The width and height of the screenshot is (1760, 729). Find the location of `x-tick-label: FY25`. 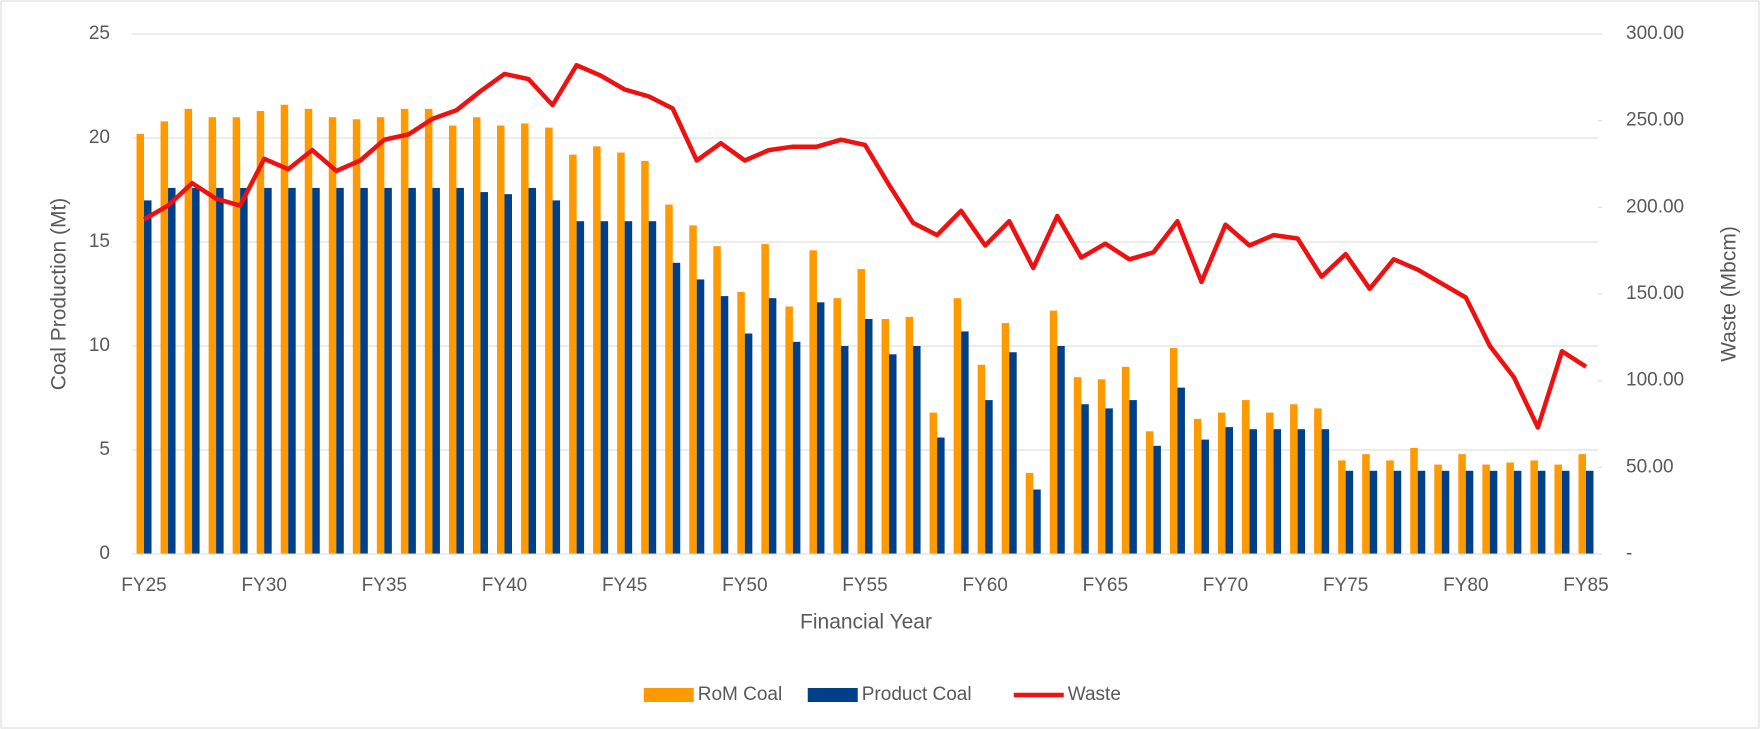

x-tick-label: FY25 is located at coordinates (143, 585).